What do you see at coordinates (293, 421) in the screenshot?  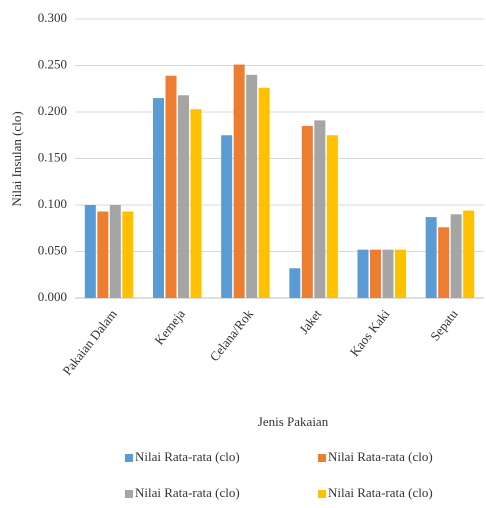 I see `x-axis-label: Jenis Pakaian` at bounding box center [293, 421].